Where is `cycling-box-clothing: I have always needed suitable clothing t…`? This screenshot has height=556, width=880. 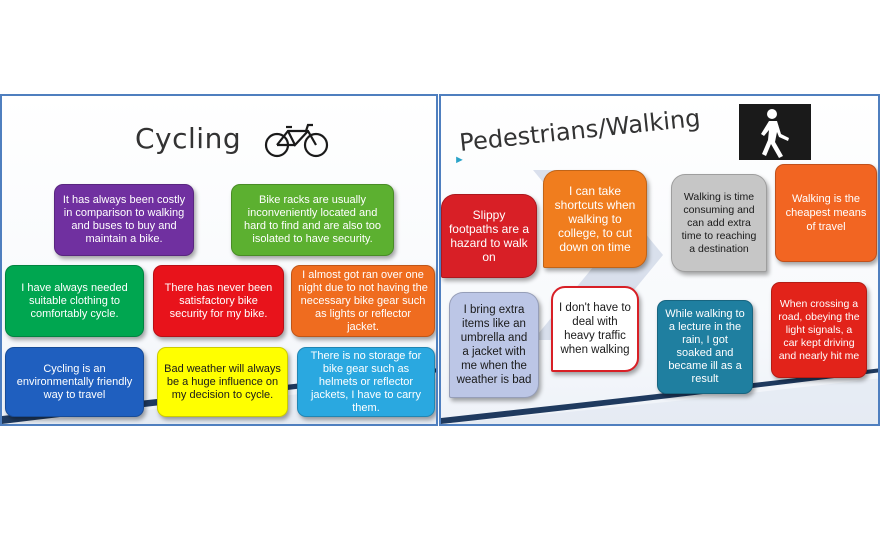 cycling-box-clothing: I have always needed suitable clothing t… is located at coordinates (74, 301).